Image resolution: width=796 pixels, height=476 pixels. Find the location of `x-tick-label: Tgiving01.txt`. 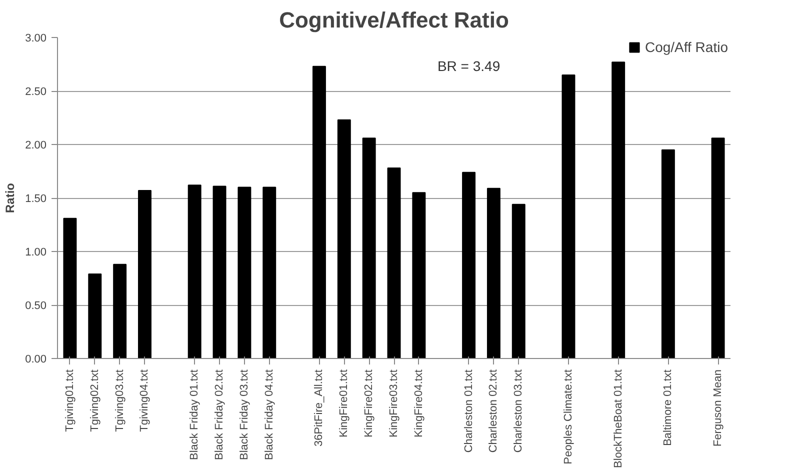

x-tick-label: Tgiving01.txt is located at coordinates (70, 400).